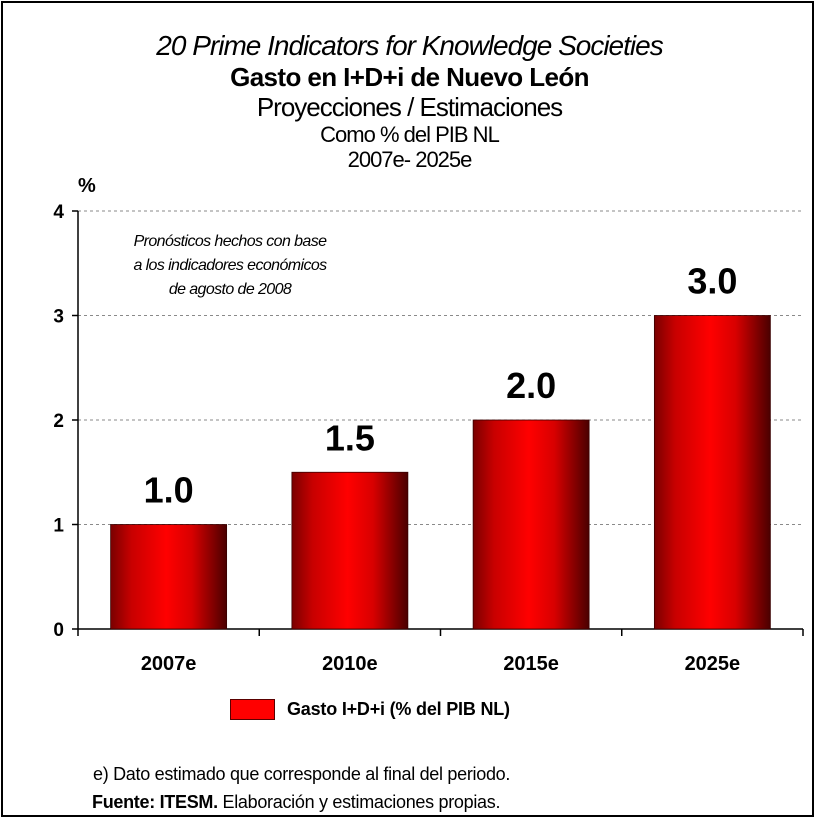 This screenshot has height=821, width=819. I want to click on x-tick-label: 2007e, so click(169, 664).